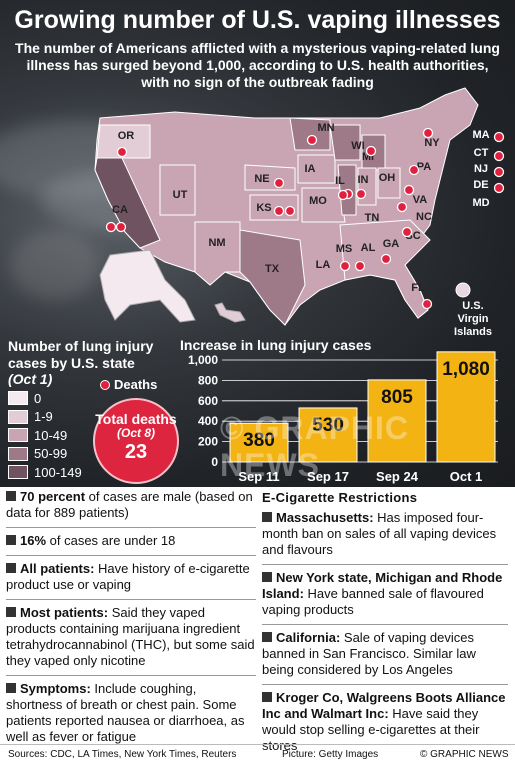 This screenshot has height=765, width=515. What do you see at coordinates (53, 496) in the screenshot?
I see `item-heading: 70 percent` at bounding box center [53, 496].